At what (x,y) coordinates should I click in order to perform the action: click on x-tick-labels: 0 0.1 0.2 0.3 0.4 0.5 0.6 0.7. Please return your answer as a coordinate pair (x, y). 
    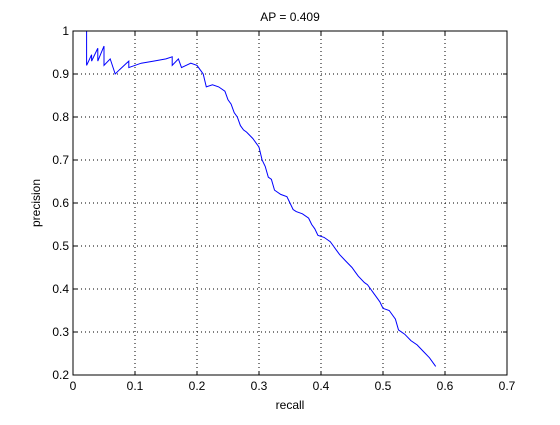
    Looking at the image, I should click on (293, 386).